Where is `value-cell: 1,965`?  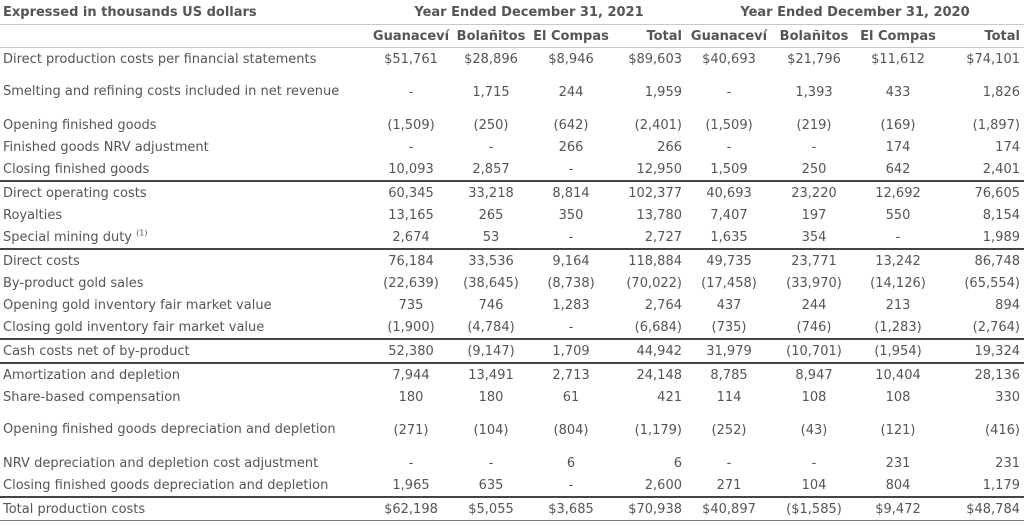 value-cell: 1,965 is located at coordinates (411, 485).